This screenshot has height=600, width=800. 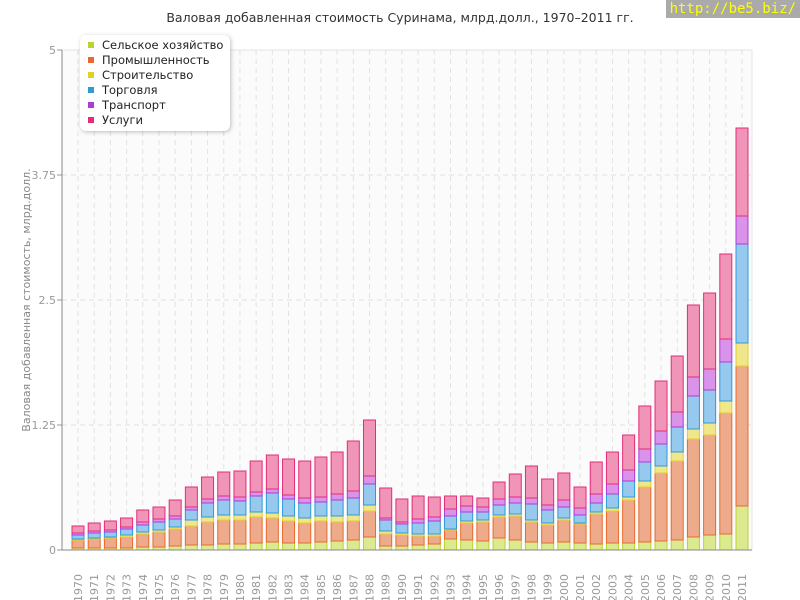 What do you see at coordinates (272, 587) in the screenshot?
I see `x-tick-label: 1982` at bounding box center [272, 587].